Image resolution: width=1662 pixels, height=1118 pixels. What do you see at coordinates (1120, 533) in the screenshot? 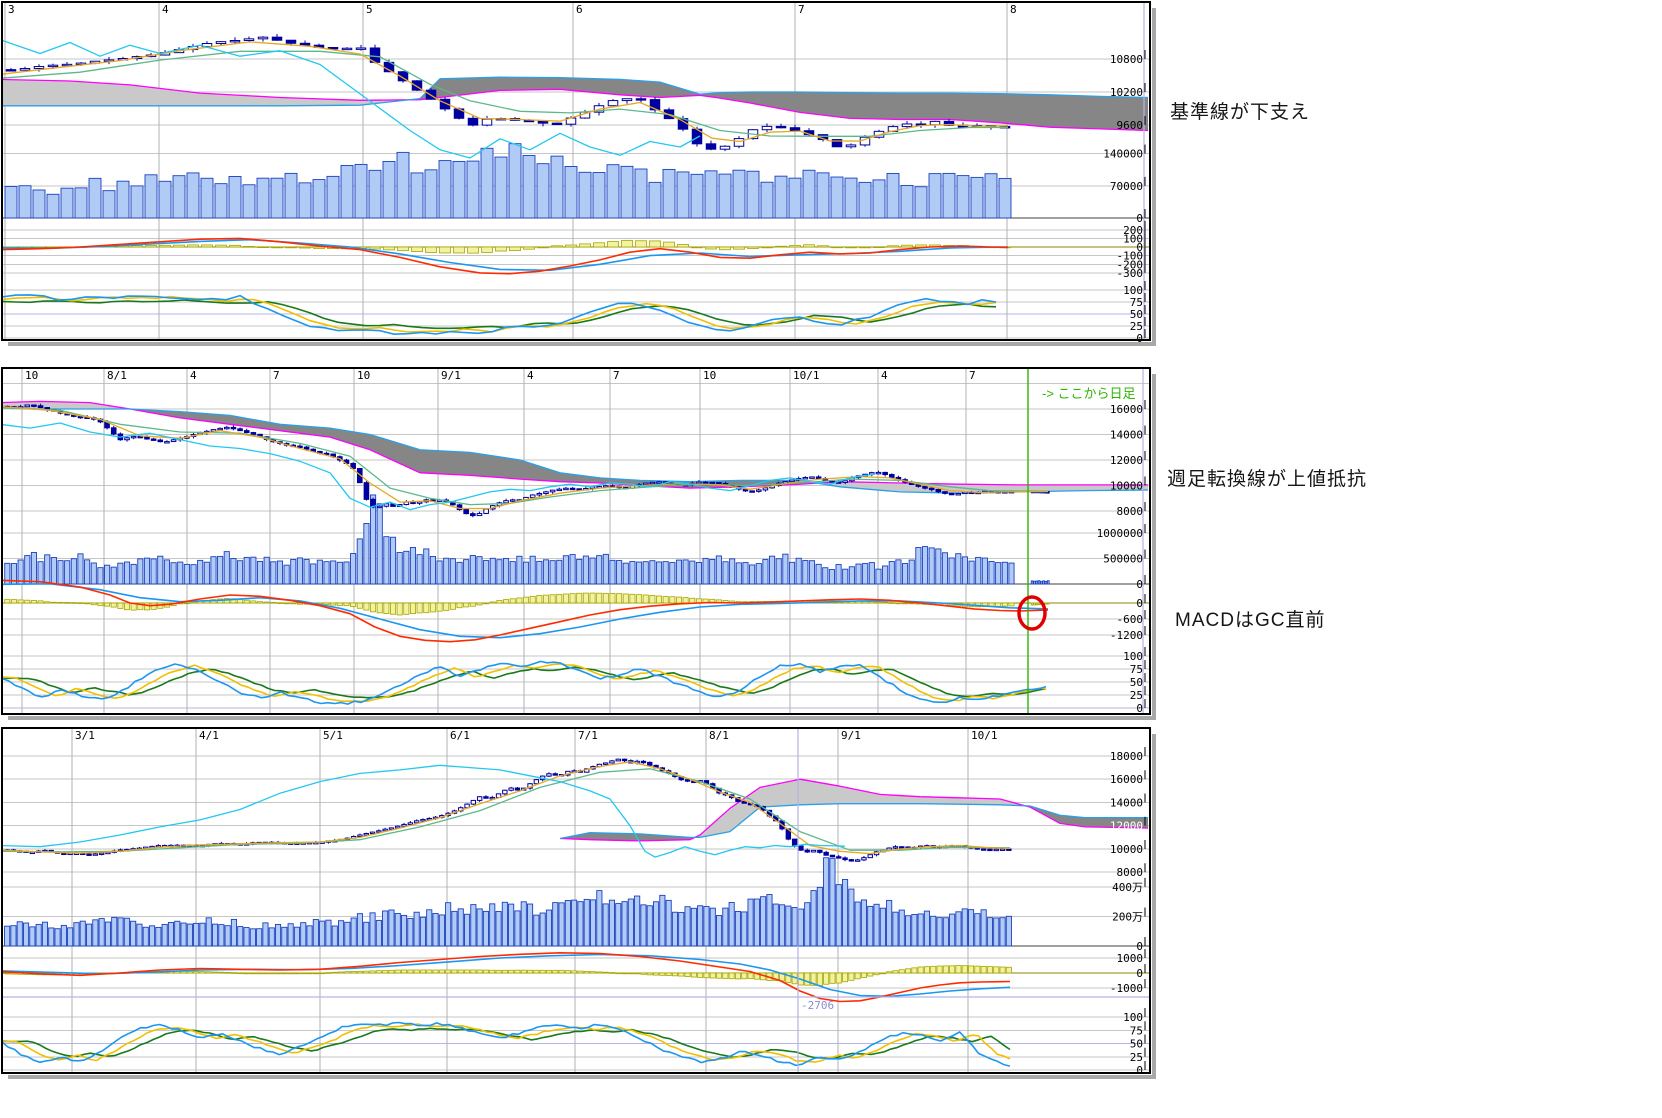
I see `svg-text: 1000000` at bounding box center [1120, 533].